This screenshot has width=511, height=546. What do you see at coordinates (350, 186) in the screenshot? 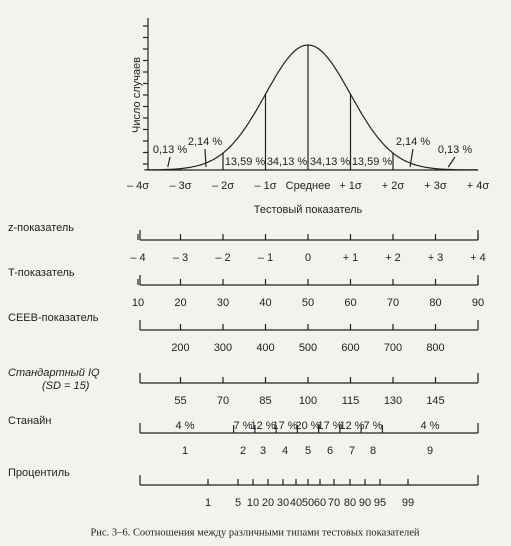
I see `sigma-label: + 1σ` at bounding box center [350, 186].